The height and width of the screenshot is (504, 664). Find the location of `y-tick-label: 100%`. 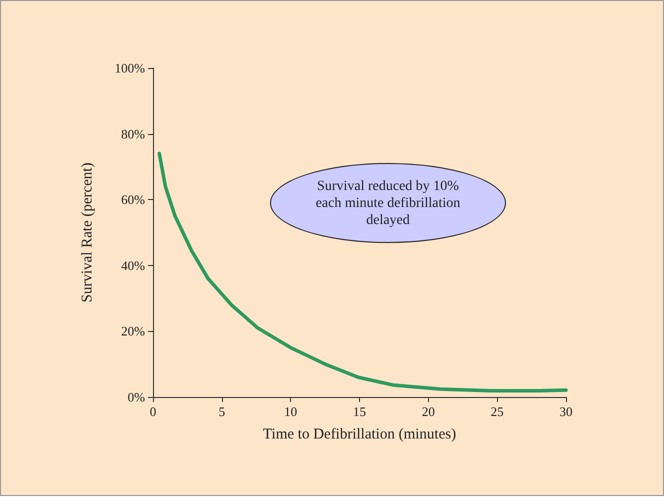

y-tick-label: 100% is located at coordinates (130, 68).